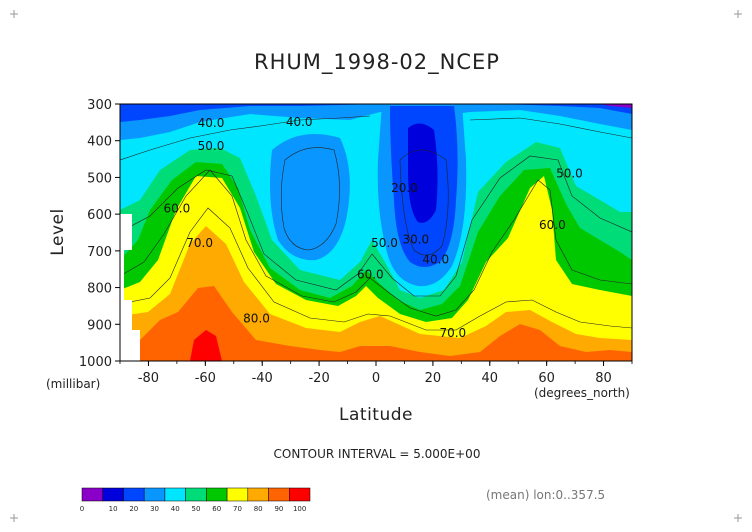  I want to click on colorbar-tick-label: 70, so click(237, 509).